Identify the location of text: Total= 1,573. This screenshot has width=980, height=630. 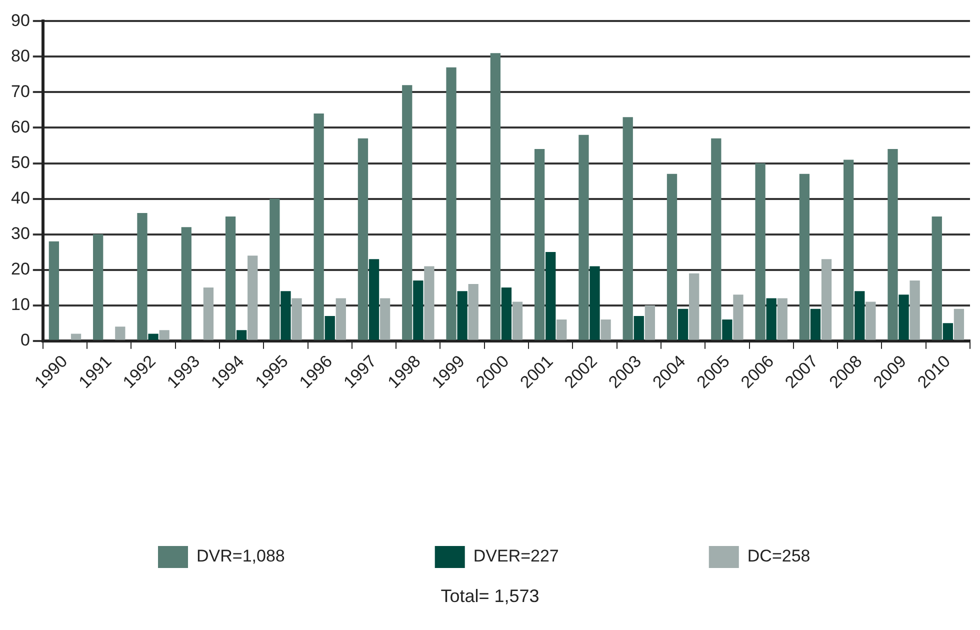
(490, 596).